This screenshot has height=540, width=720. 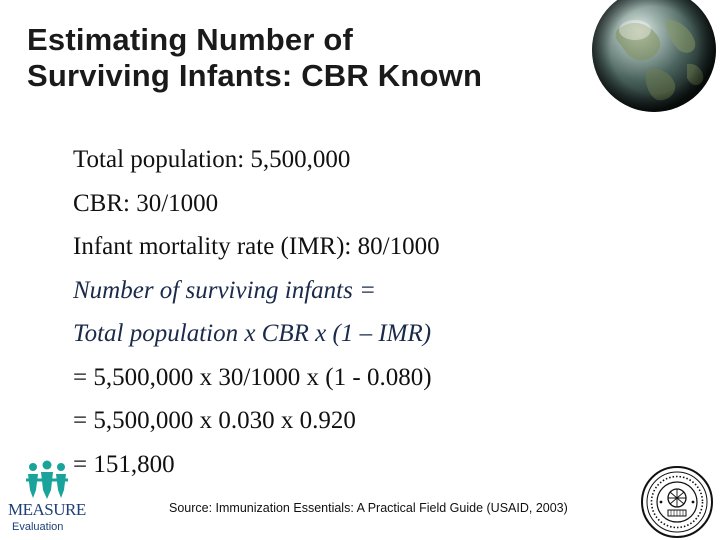 I want to click on body-line-total-population: Total population: 5,500,000, so click(x=212, y=159).